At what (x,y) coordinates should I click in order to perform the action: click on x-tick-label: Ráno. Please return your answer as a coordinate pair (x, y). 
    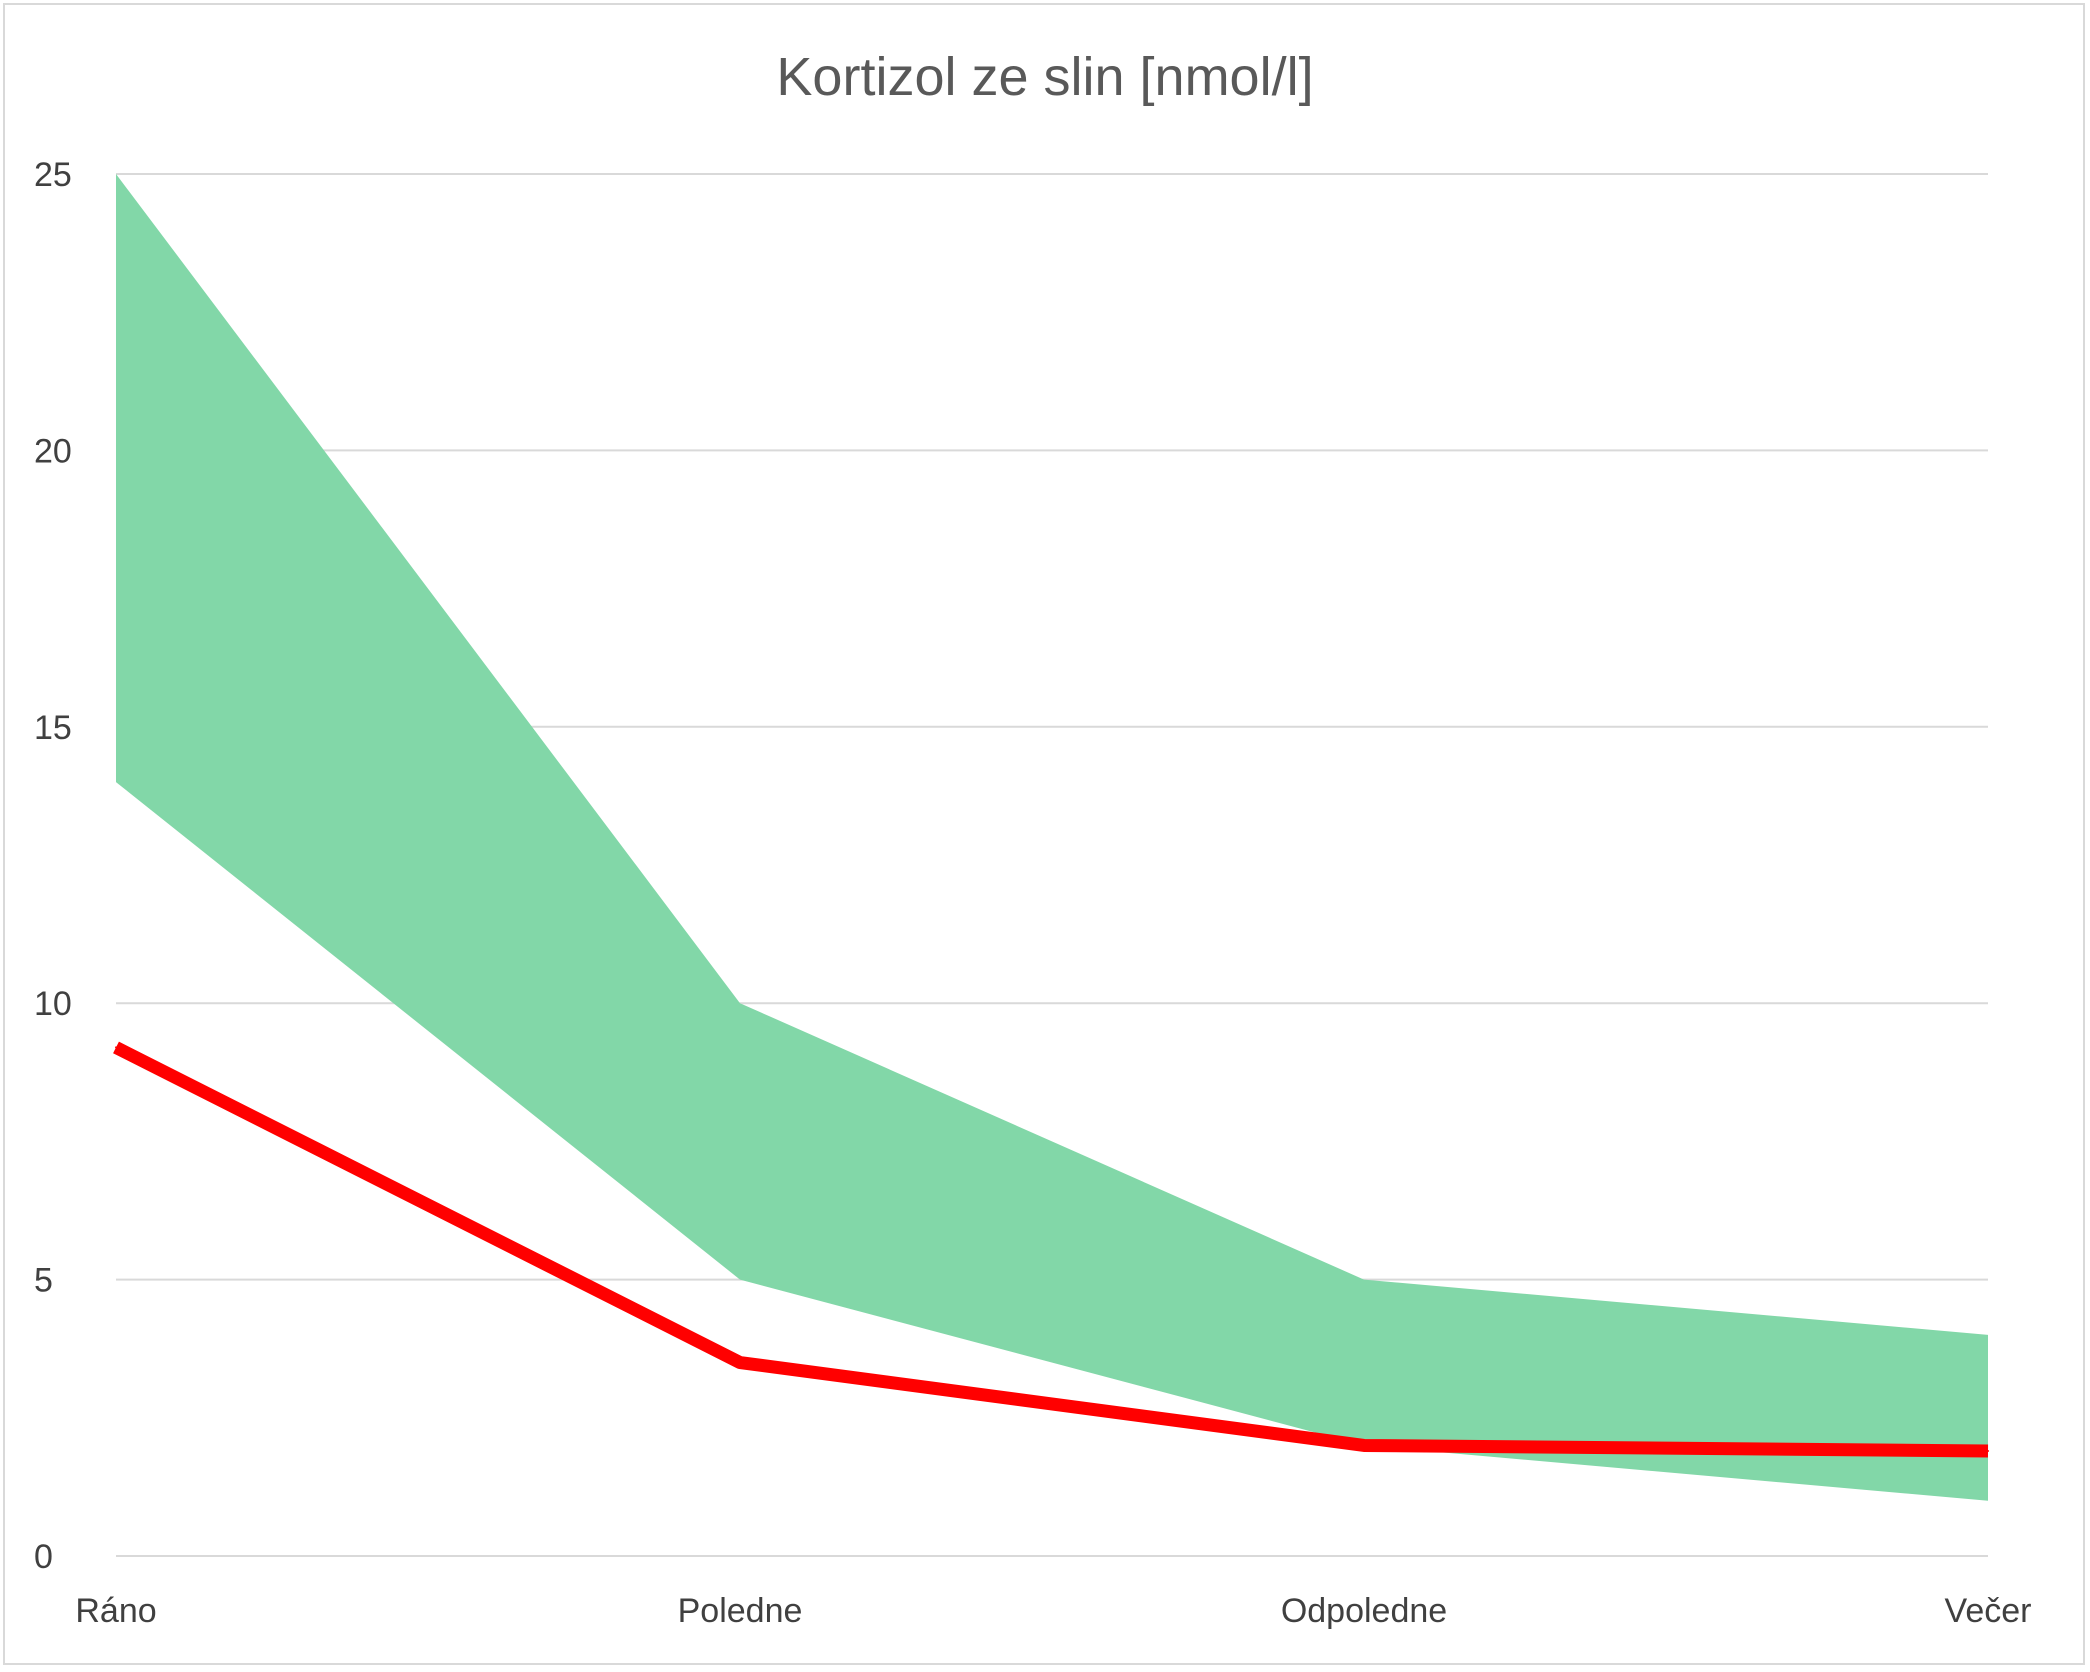
    Looking at the image, I should click on (115, 1611).